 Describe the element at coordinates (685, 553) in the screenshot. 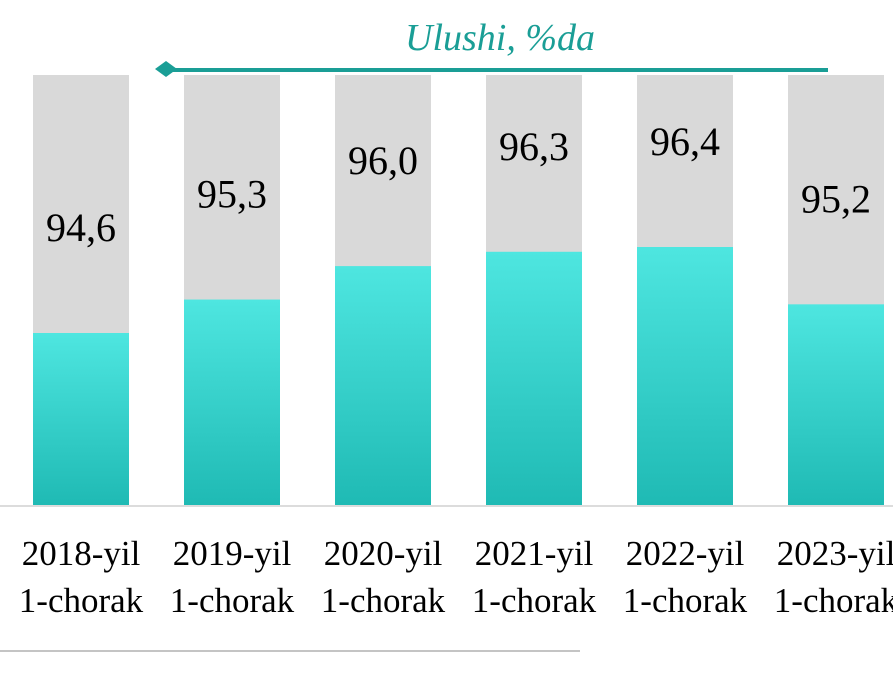

I see `x-tick-label: 2022-yil` at that location.